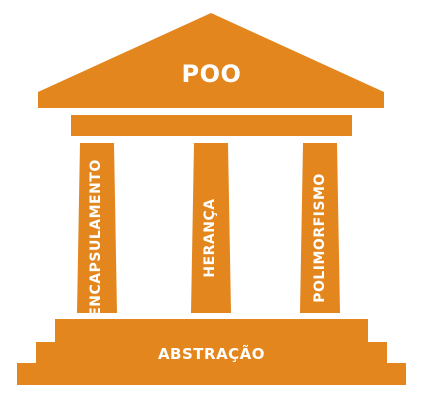 Image resolution: width=423 pixels, height=404 pixels. I want to click on base-step-bottom, so click(211, 374).